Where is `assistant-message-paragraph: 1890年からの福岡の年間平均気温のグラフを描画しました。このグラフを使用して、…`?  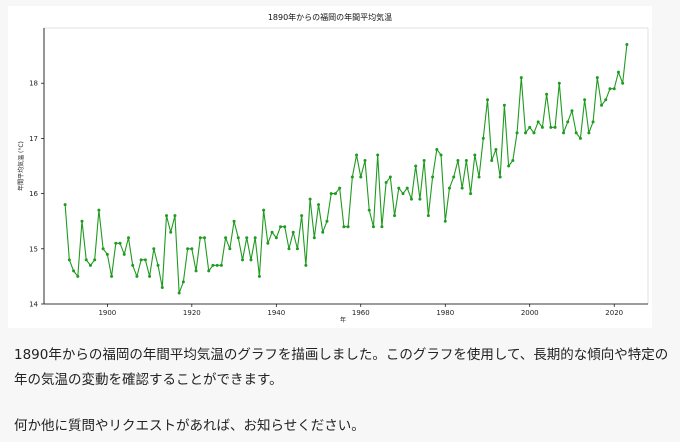 assistant-message-paragraph: 1890年からの福岡の年間平均気温のグラフを描画しました。このグラフを使用して、… is located at coordinates (341, 367).